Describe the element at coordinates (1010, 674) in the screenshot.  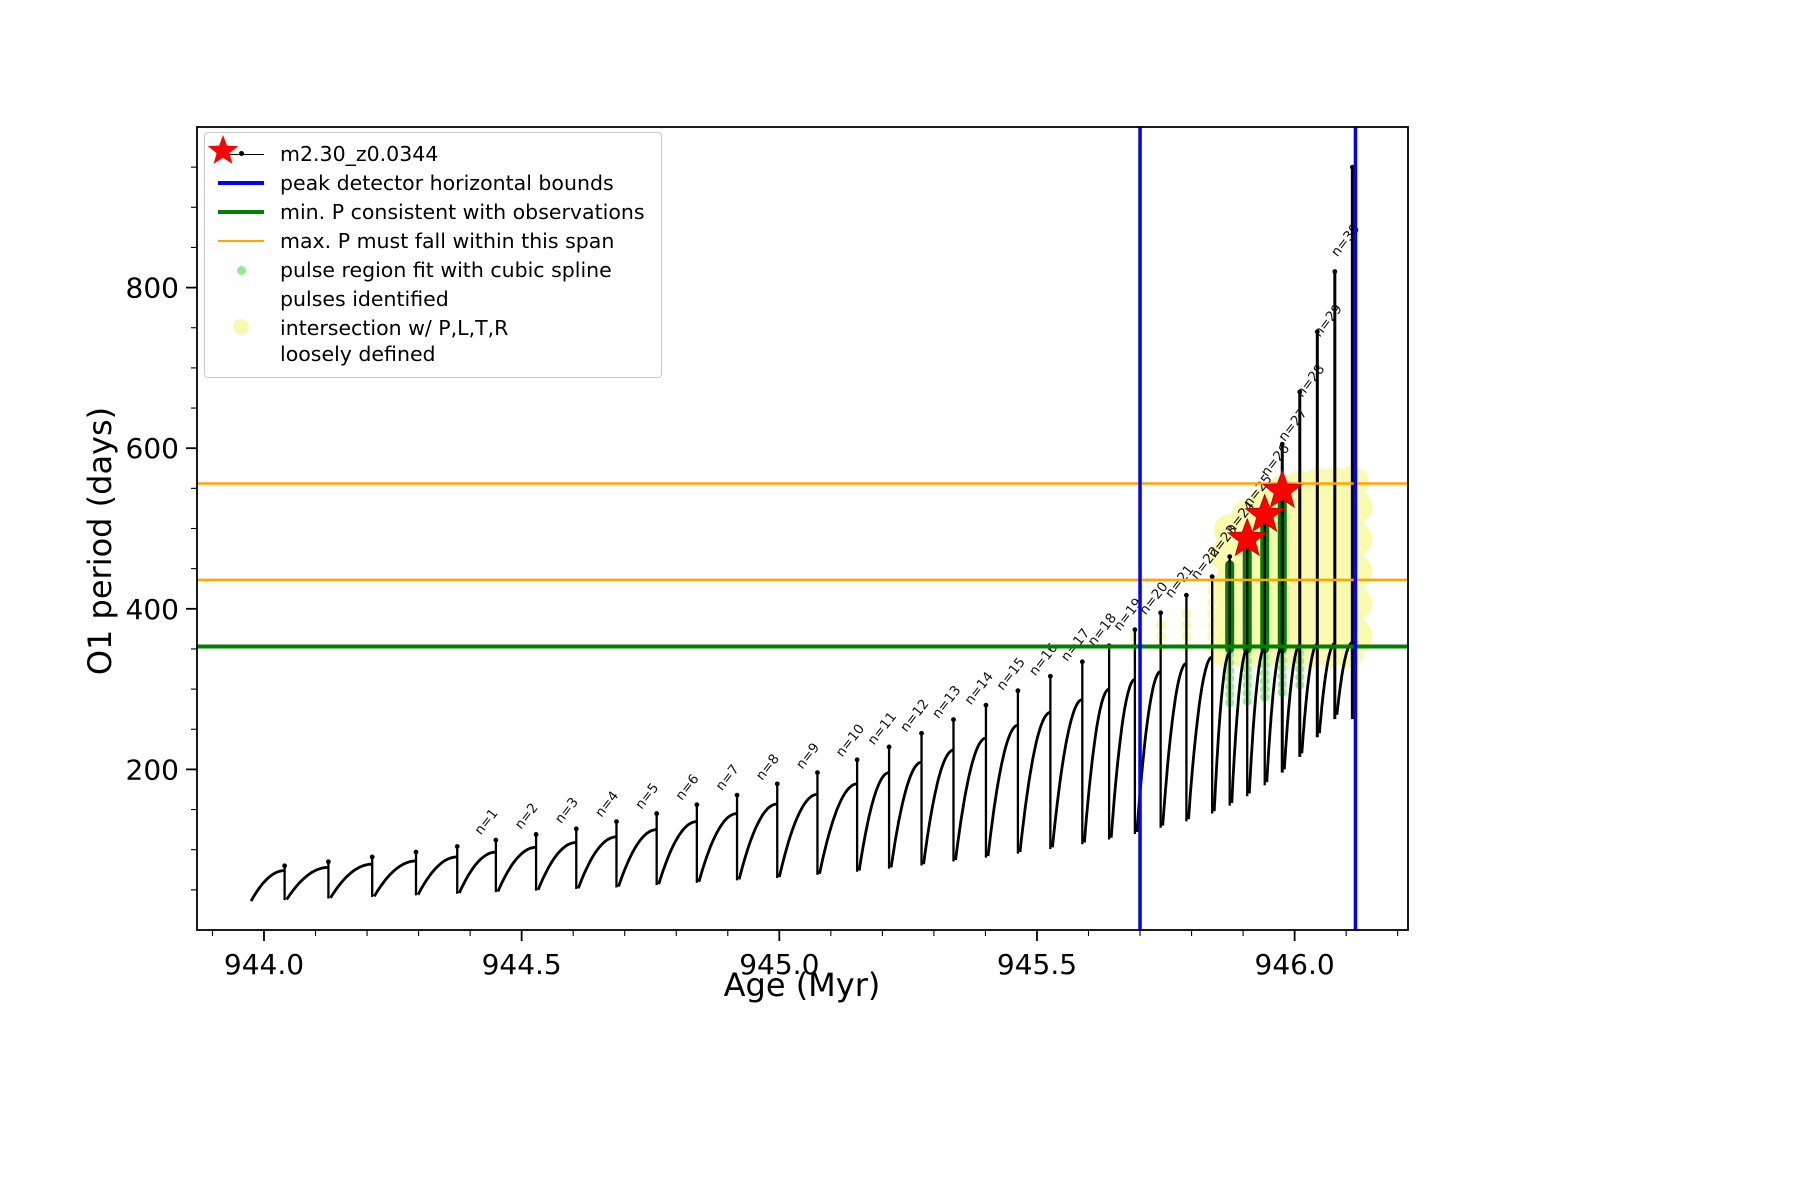
I see `pulse-label: n=15` at that location.